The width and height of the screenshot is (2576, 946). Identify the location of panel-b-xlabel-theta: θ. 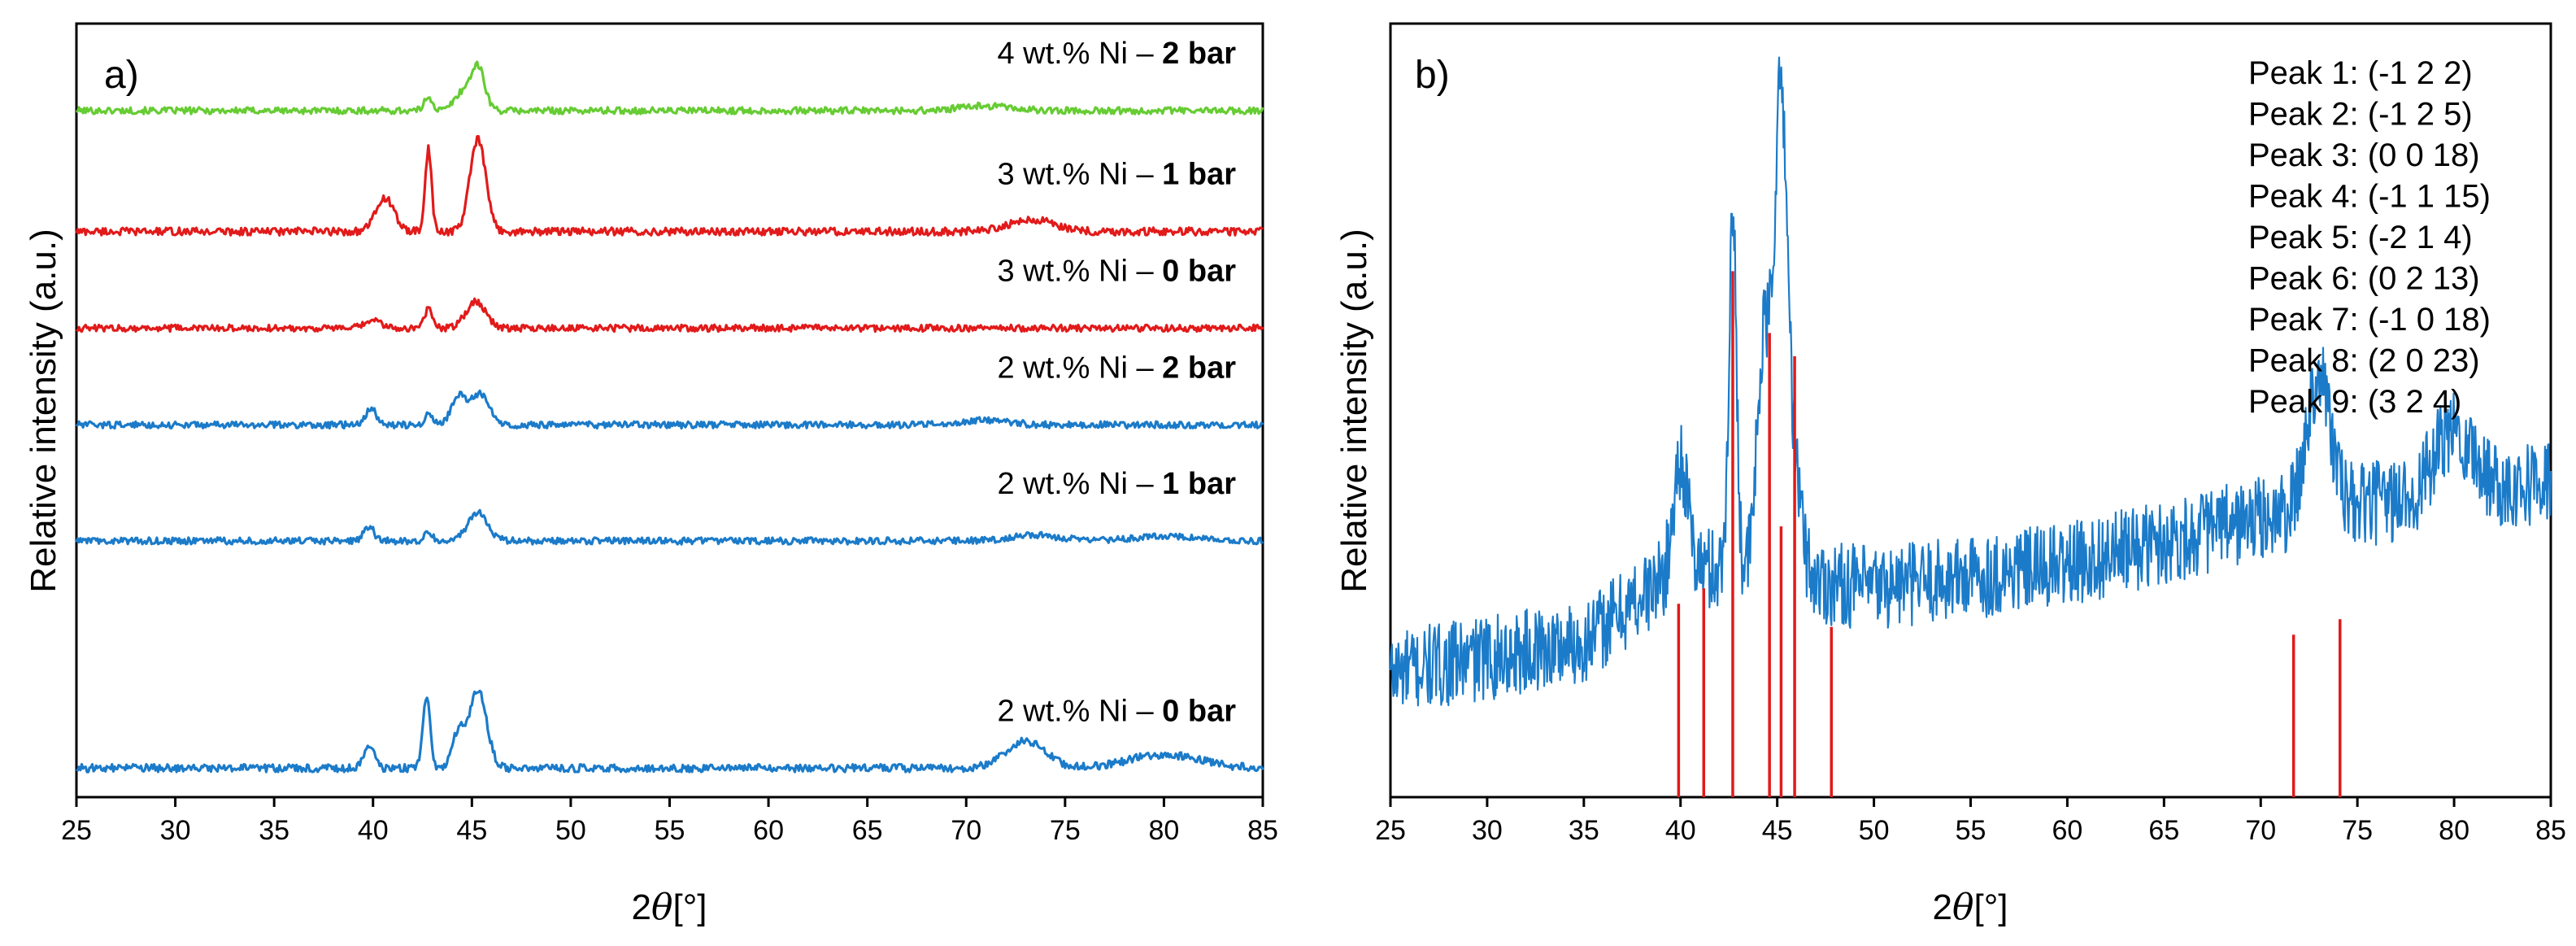
(1963, 908).